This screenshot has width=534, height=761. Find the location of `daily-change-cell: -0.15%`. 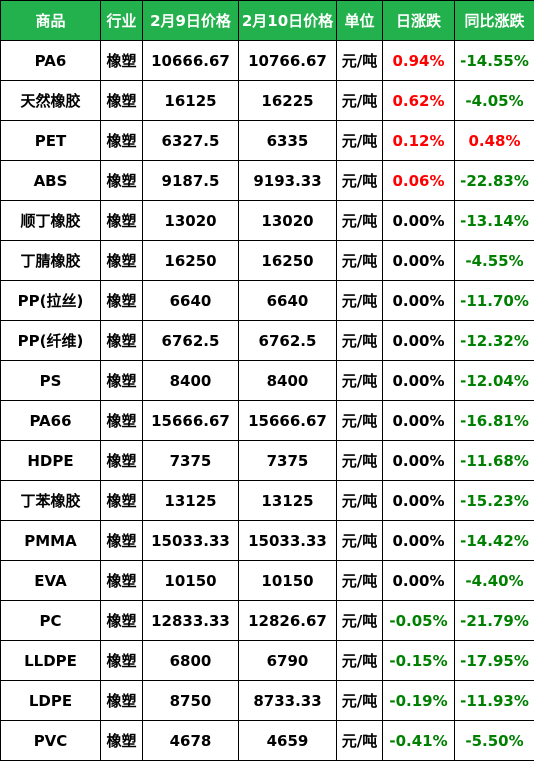

daily-change-cell: -0.15% is located at coordinates (418, 660).